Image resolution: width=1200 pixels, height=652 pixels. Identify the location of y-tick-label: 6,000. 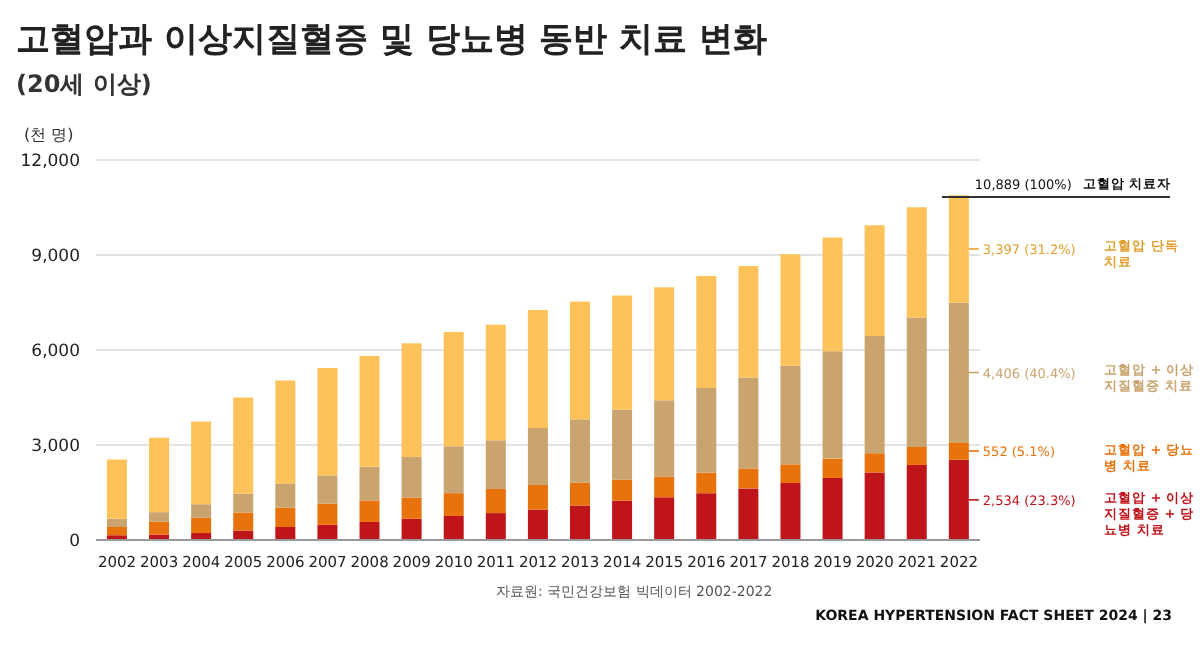
(55, 352).